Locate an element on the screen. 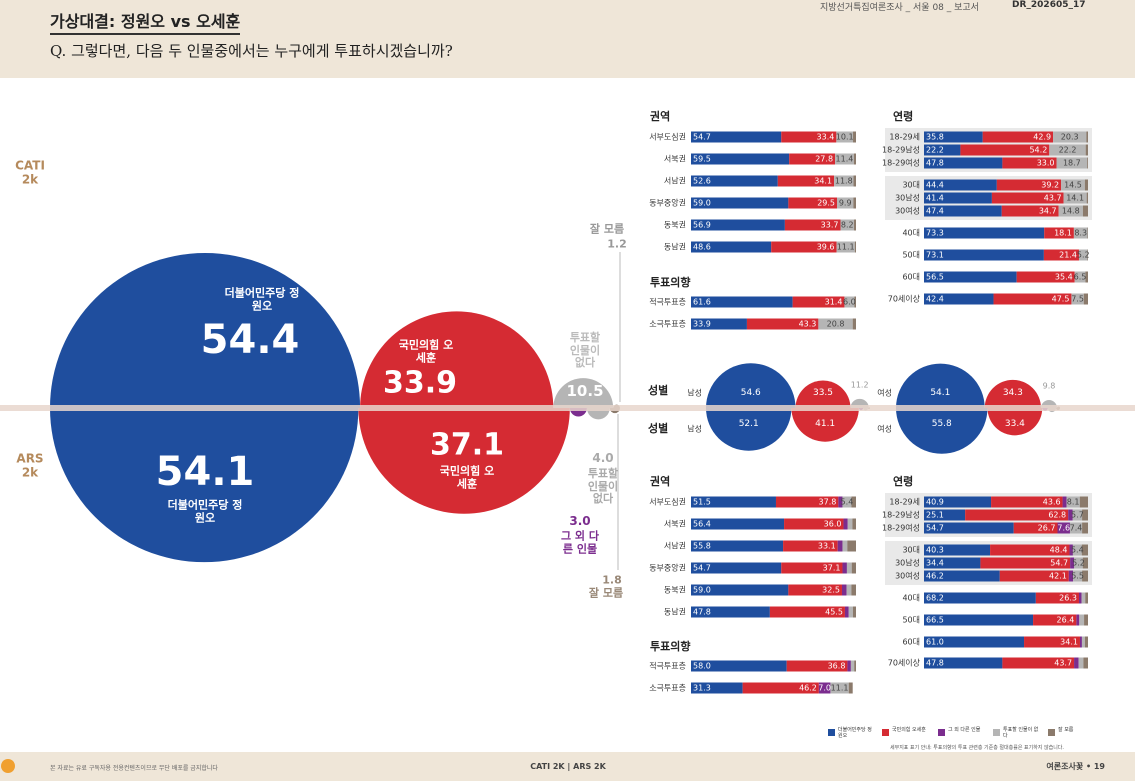 The height and width of the screenshot is (781, 1135). bar-value: 39.6 is located at coordinates (825, 247).